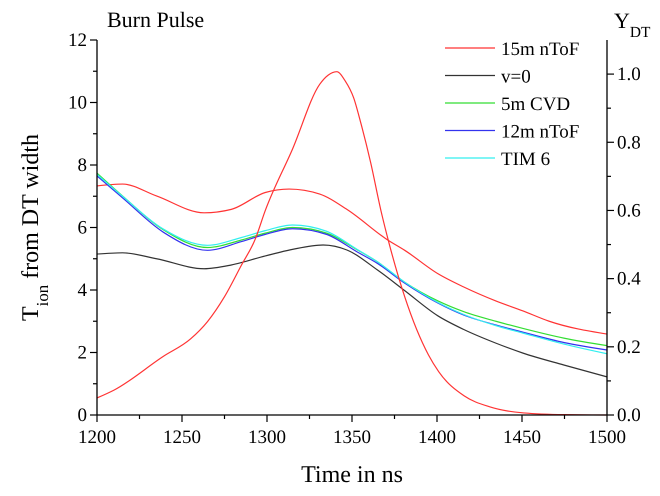 This screenshot has height=496, width=660. What do you see at coordinates (629, 415) in the screenshot?
I see `y2-tick-label: 0.0` at bounding box center [629, 415].